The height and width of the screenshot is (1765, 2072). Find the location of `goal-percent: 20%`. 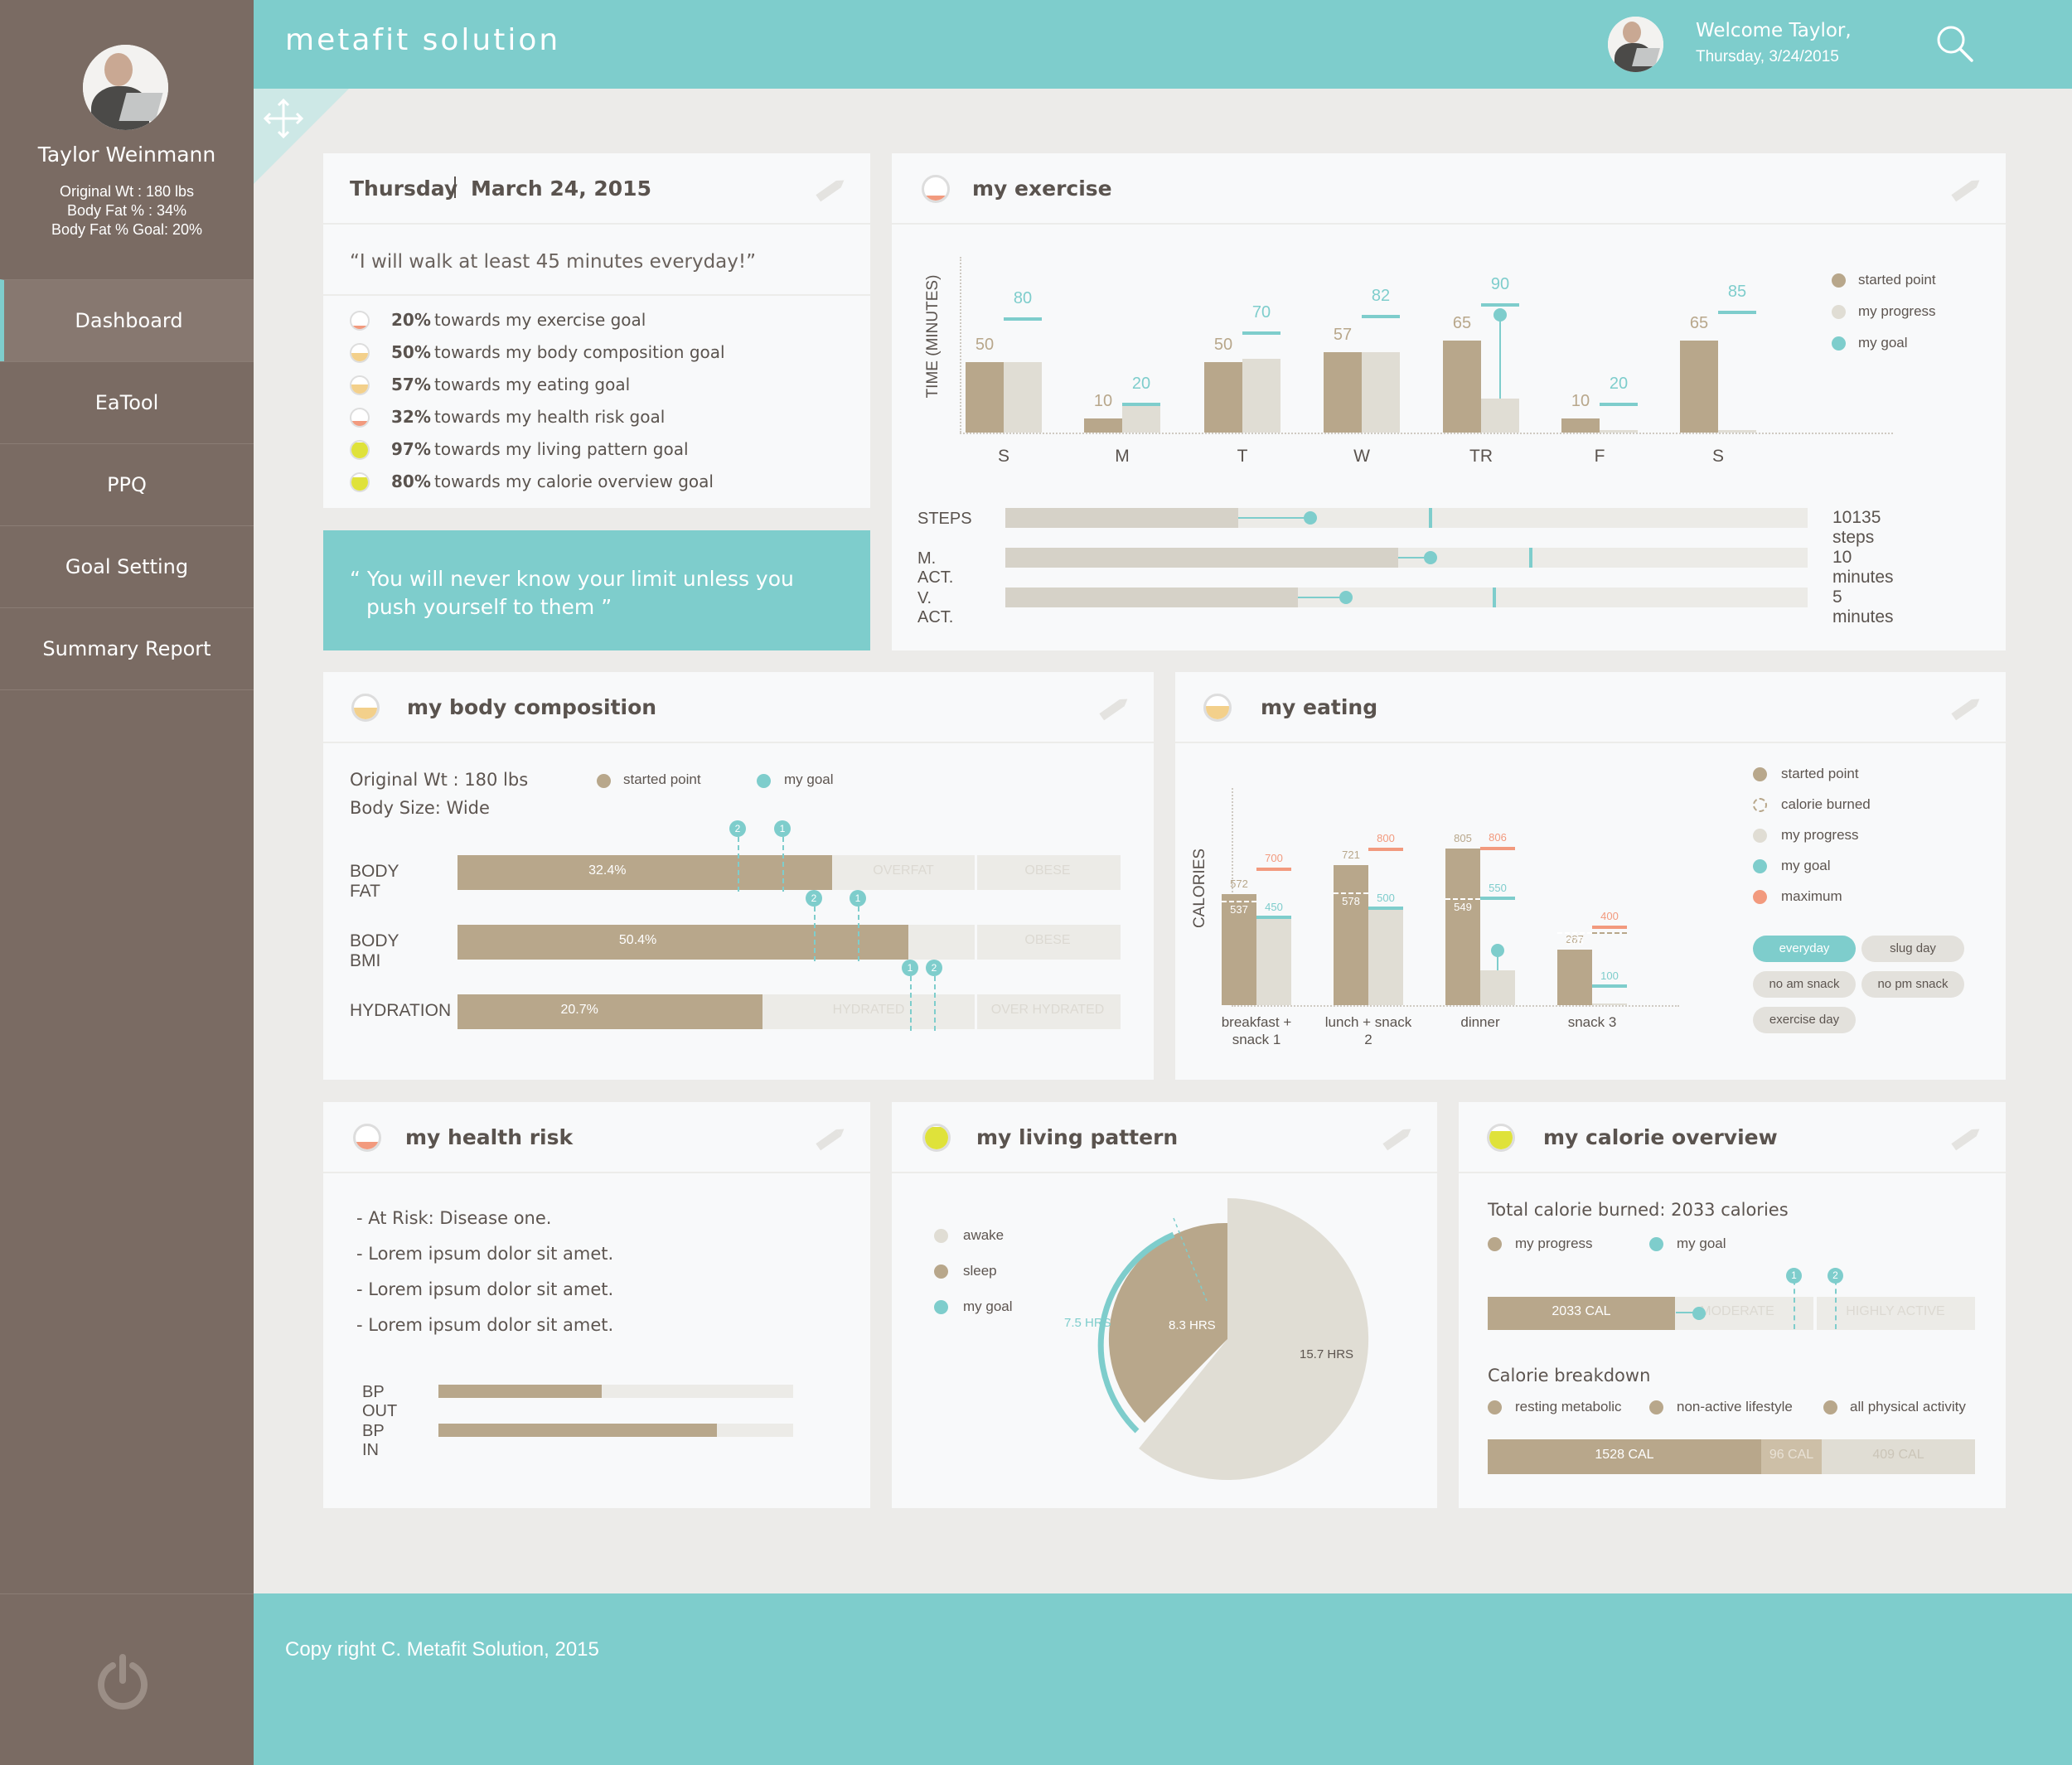

goal-percent: 20% is located at coordinates (411, 320).